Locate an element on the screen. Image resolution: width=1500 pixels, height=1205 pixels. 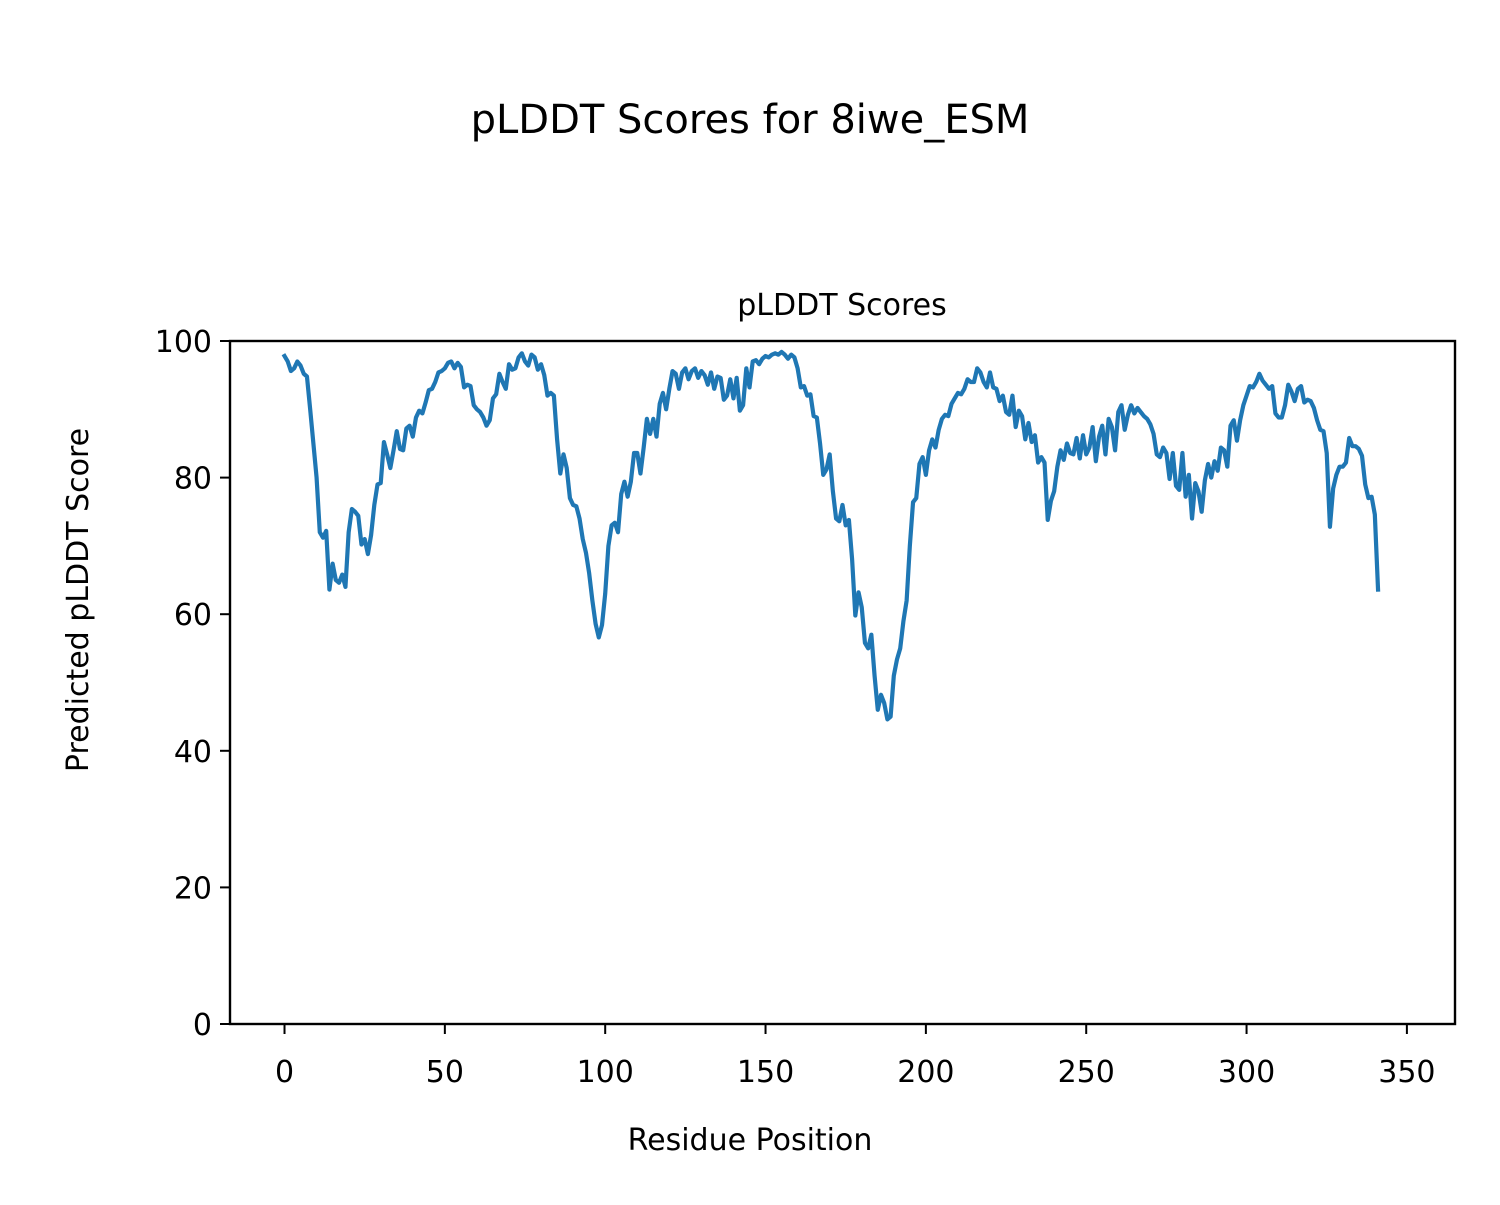
y-tick-label: 100 is located at coordinates (183, 342).